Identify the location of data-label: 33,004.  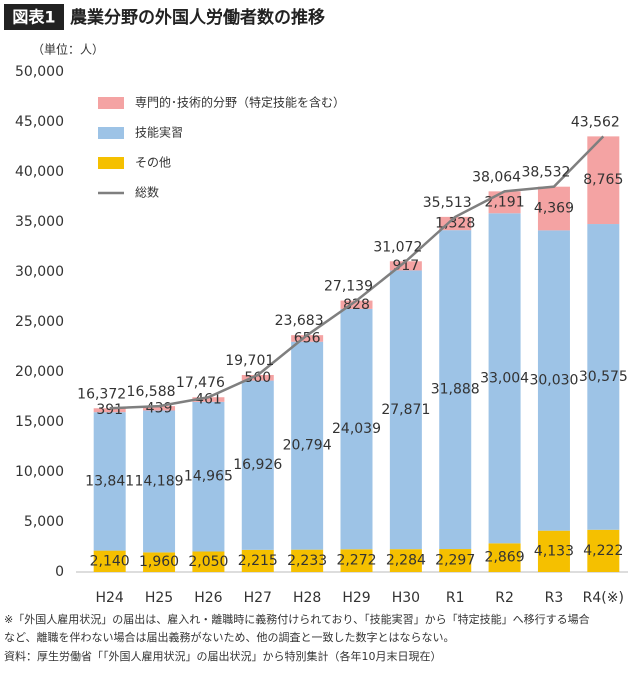
(504, 378).